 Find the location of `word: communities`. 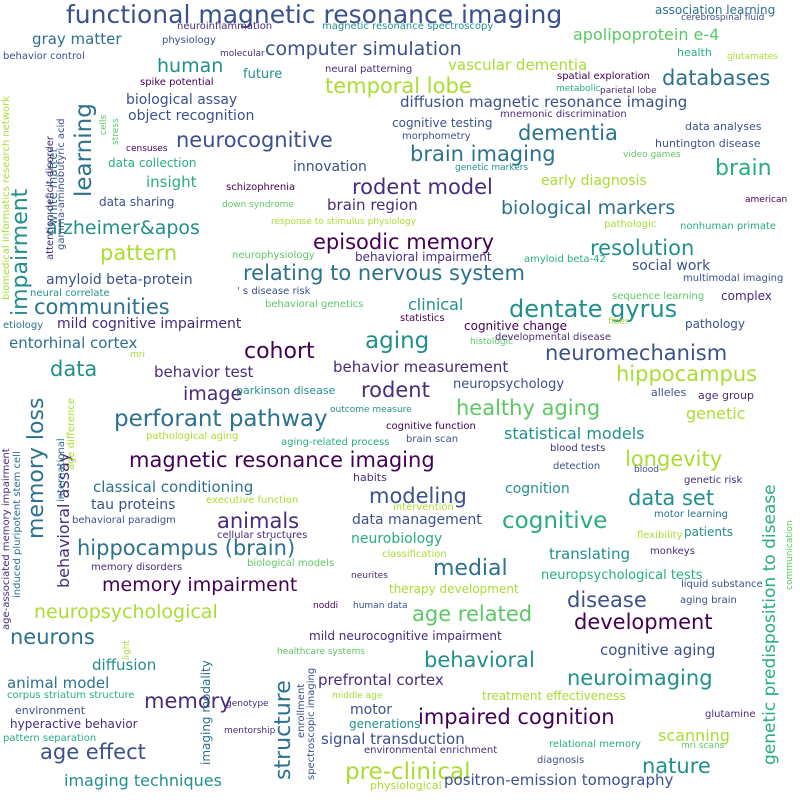

word: communities is located at coordinates (102, 307).